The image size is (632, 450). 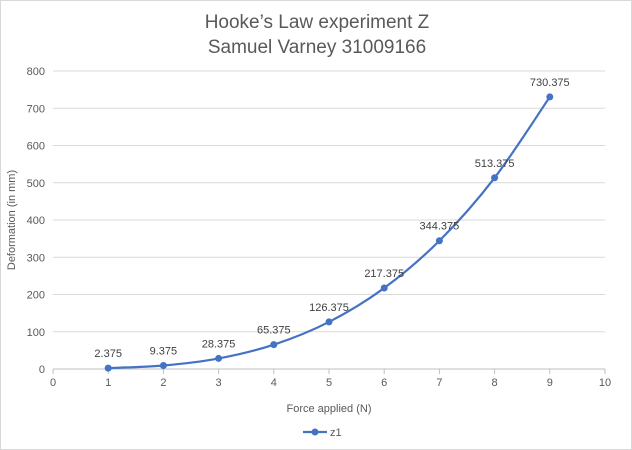 I want to click on x-tick-label: 9, so click(x=550, y=383).